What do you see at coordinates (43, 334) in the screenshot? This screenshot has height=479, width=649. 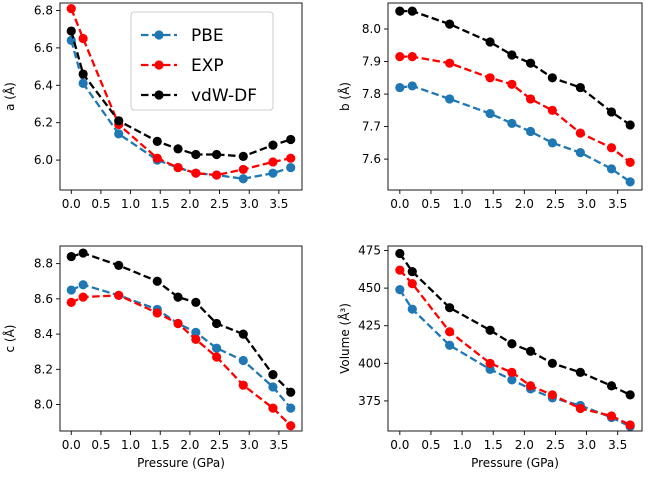 I see `y-tick-label: 8.4` at bounding box center [43, 334].